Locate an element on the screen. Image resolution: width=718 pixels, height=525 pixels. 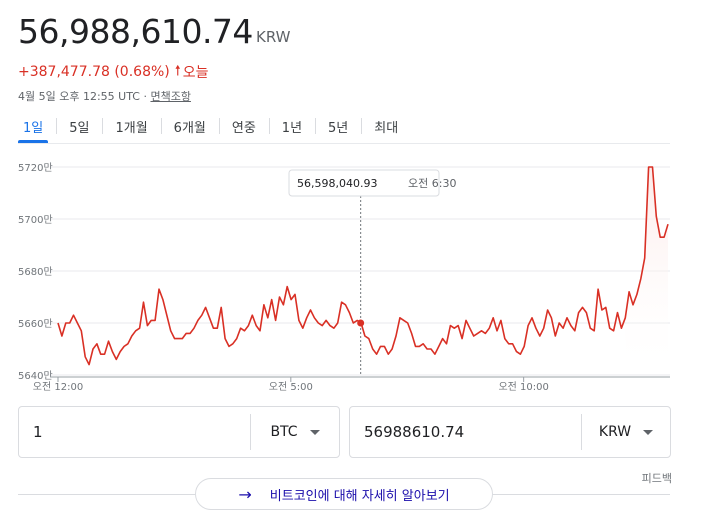
from-currency-select: BTC is located at coordinates (295, 432).